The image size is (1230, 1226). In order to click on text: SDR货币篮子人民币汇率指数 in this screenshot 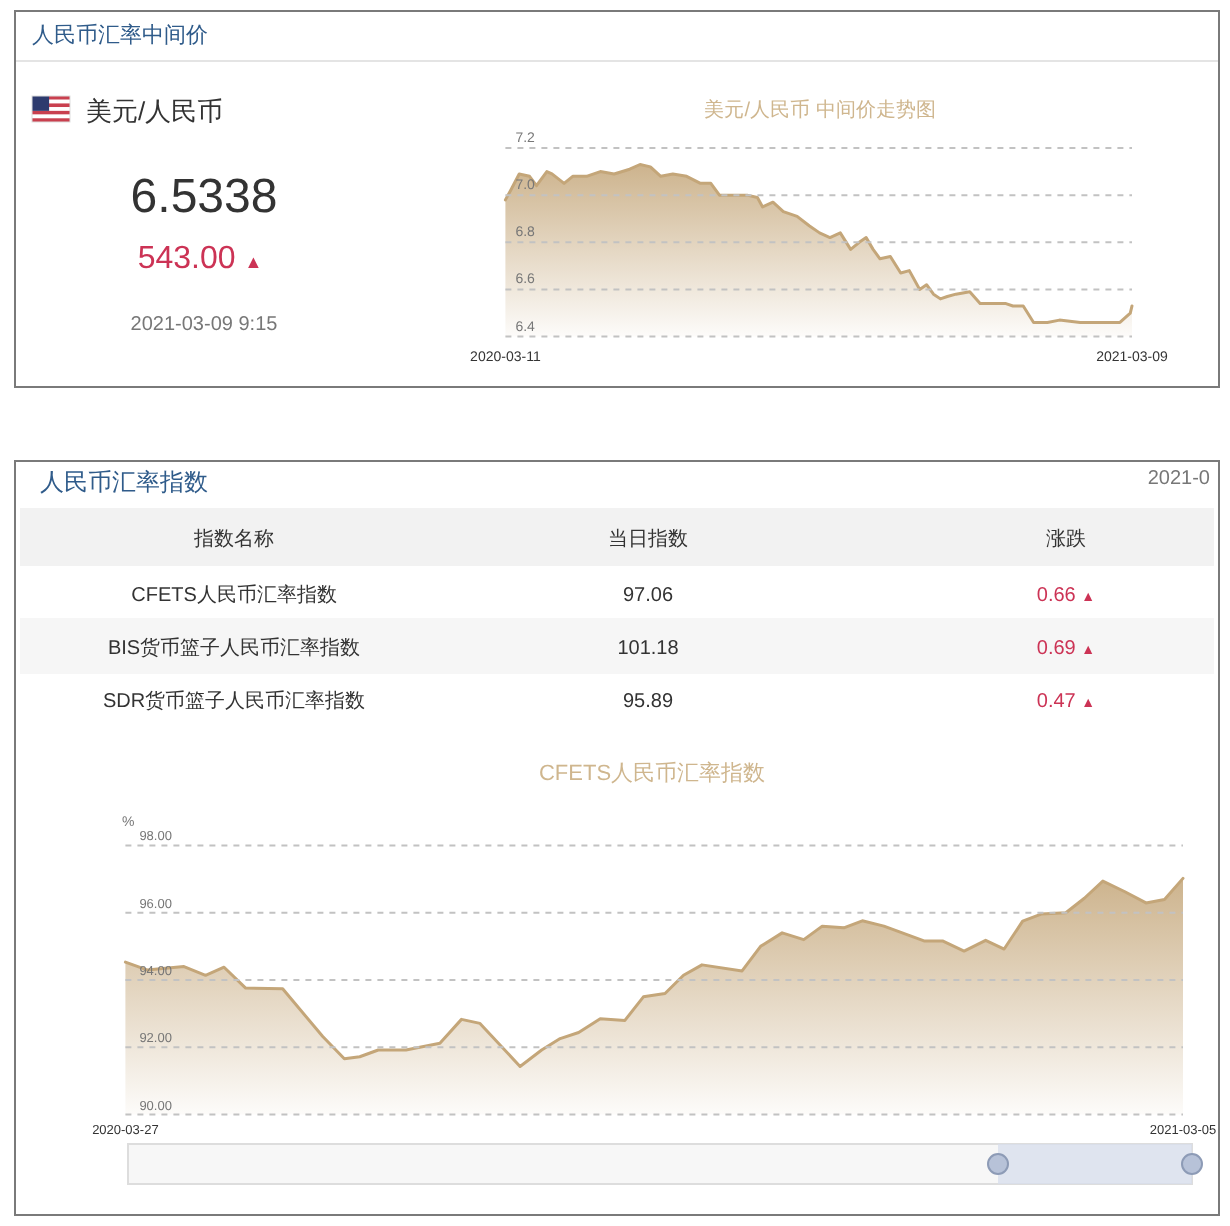, I will do `click(234, 701)`.